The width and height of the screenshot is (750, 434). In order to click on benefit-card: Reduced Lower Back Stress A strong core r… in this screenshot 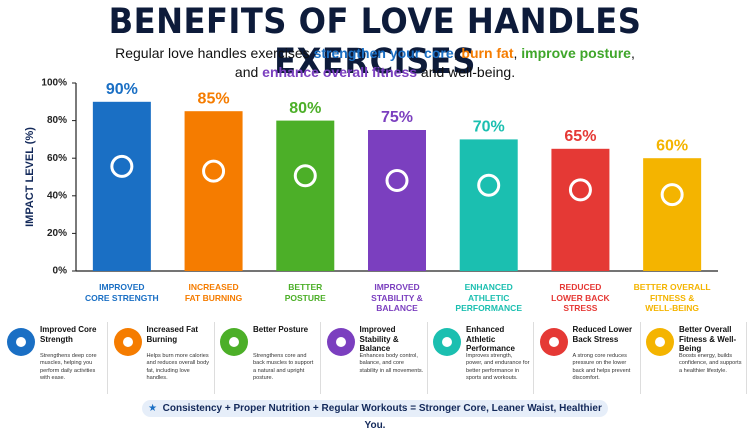, I will do `click(588, 358)`.